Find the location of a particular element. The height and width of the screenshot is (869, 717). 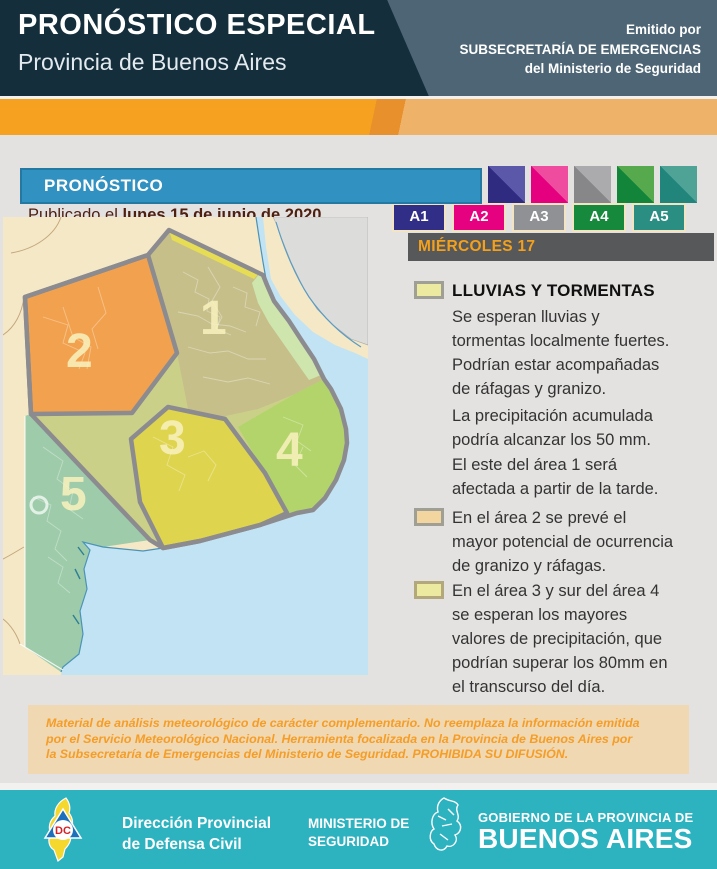

panel-heading: LLUVIAS Y TORMENTAS is located at coordinates (553, 290).